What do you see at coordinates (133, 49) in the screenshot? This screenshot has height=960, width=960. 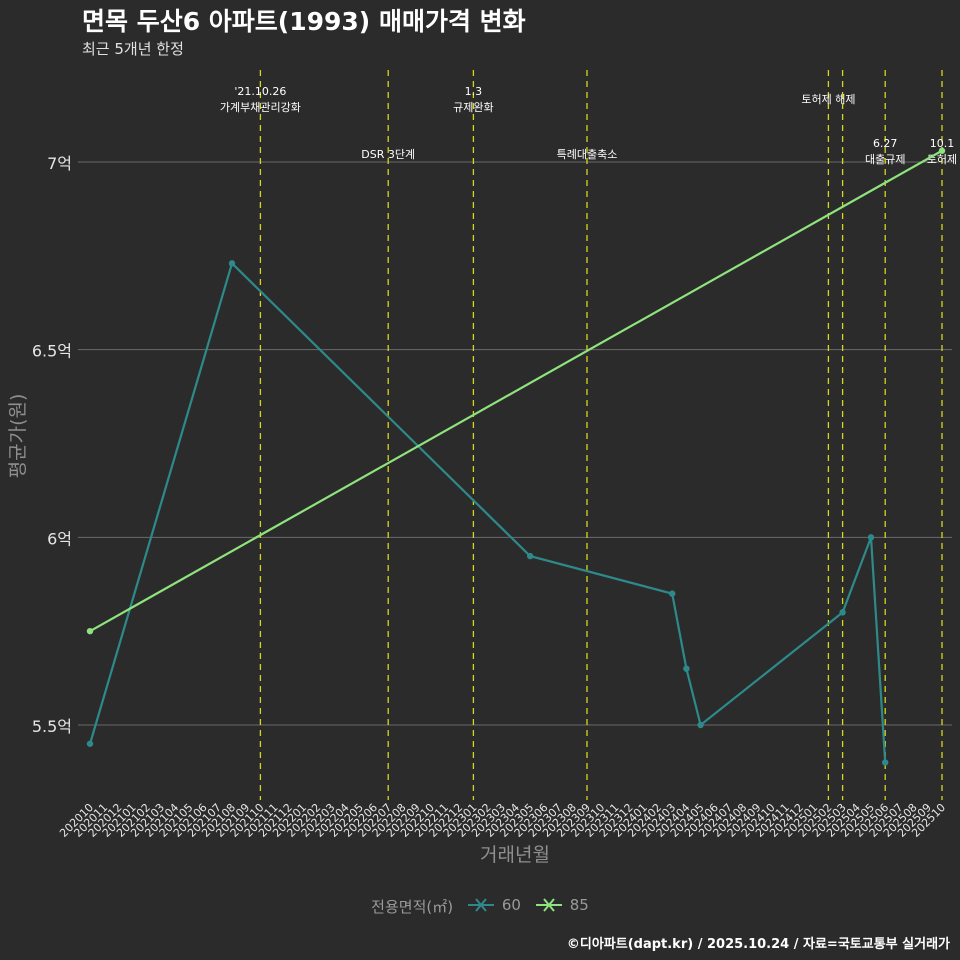 I see `chart-subtitle: 최근 5개년 한정` at bounding box center [133, 49].